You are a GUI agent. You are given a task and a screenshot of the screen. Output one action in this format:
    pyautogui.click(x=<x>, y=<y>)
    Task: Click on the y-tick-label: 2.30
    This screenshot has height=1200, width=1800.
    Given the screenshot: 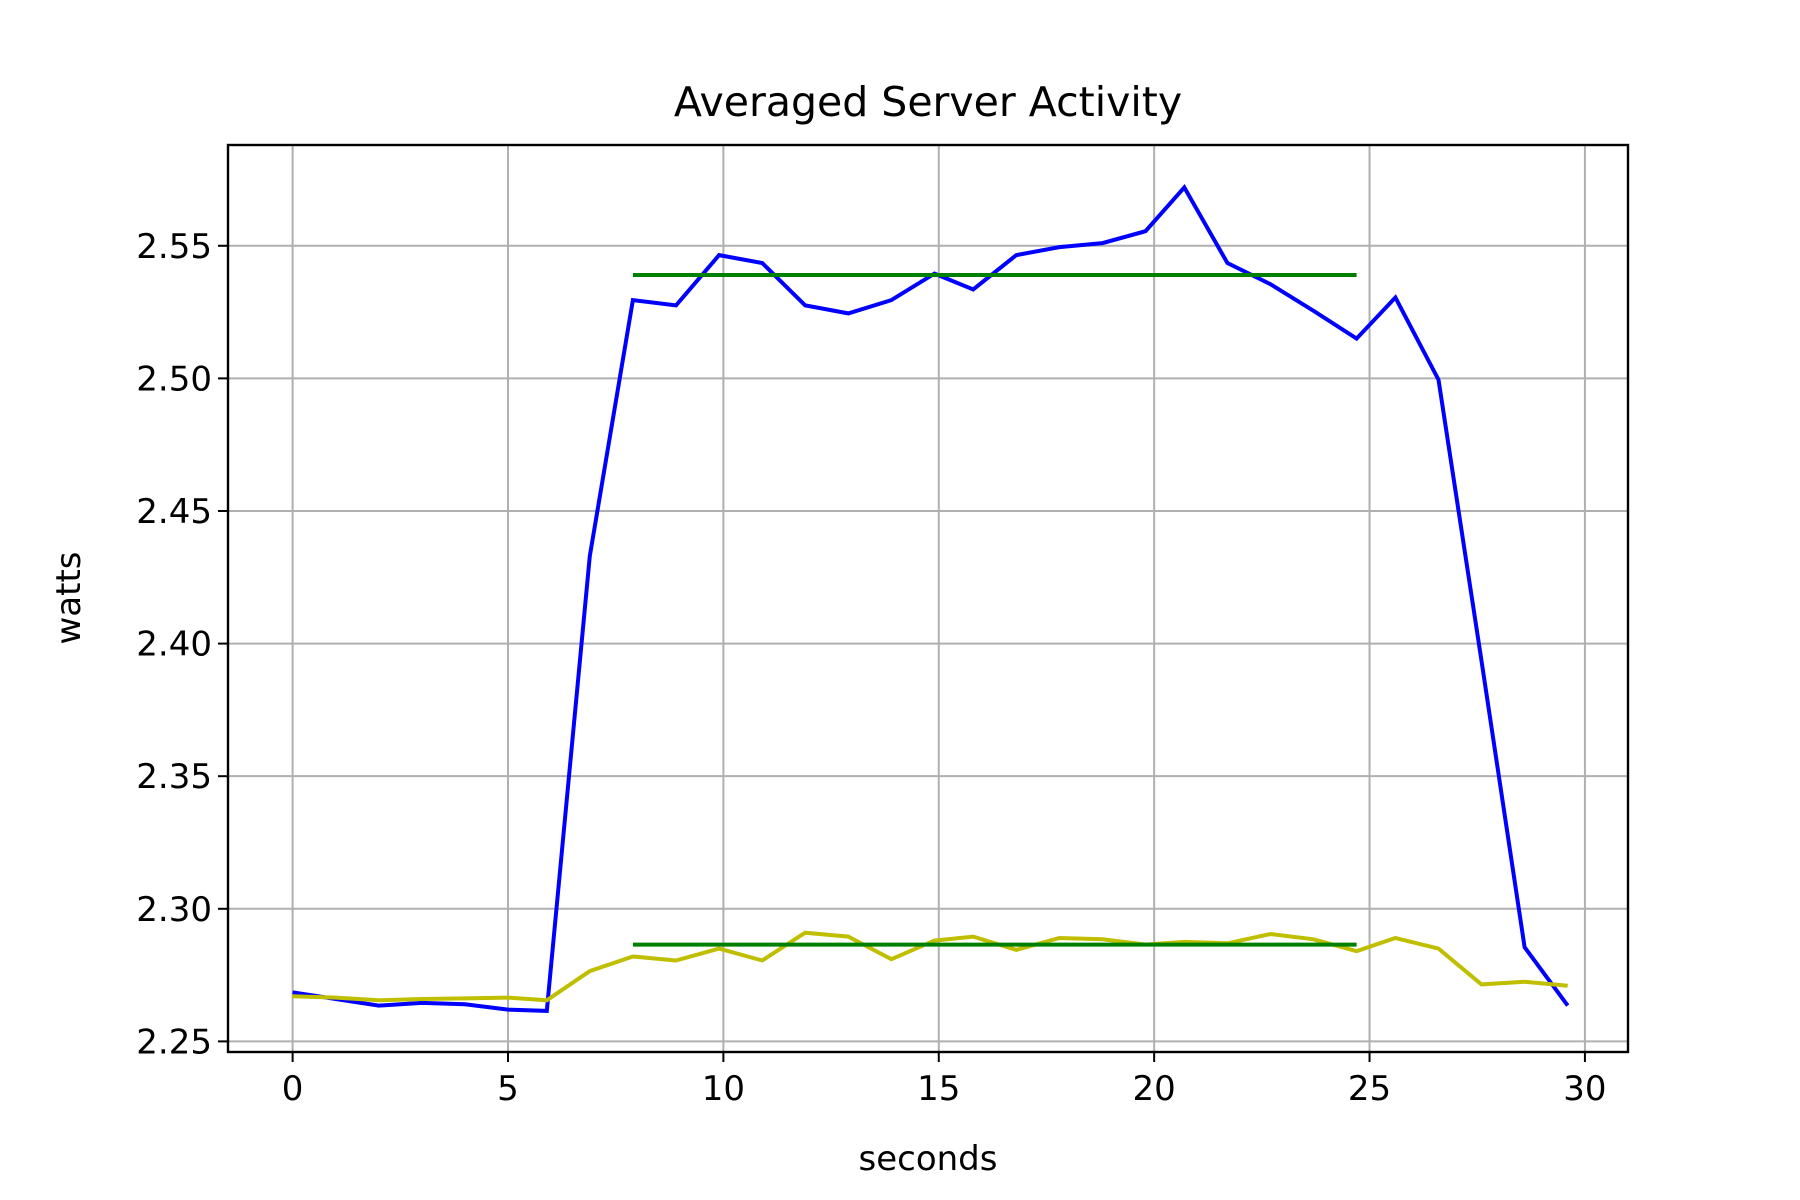 What is the action you would take?
    pyautogui.click(x=174, y=910)
    